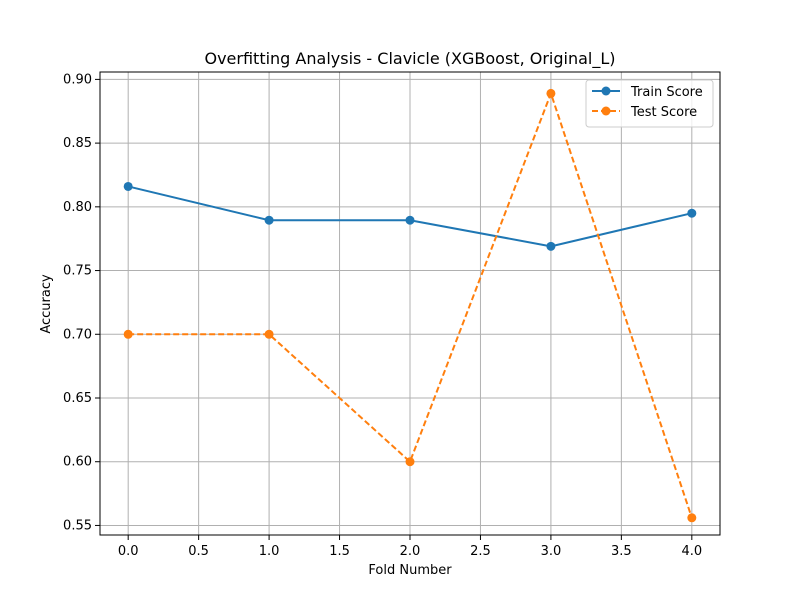 The height and width of the screenshot is (600, 800). I want to click on x-tick-label: 2.0, so click(410, 551).